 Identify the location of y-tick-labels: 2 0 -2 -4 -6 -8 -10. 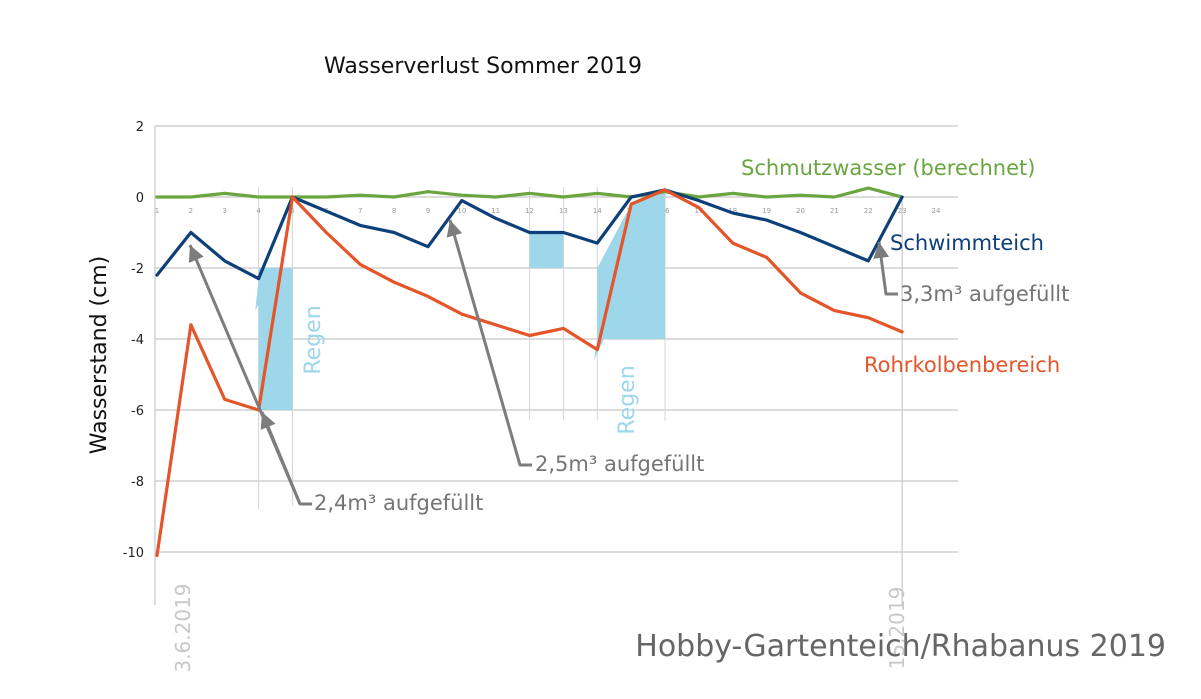
(133, 340).